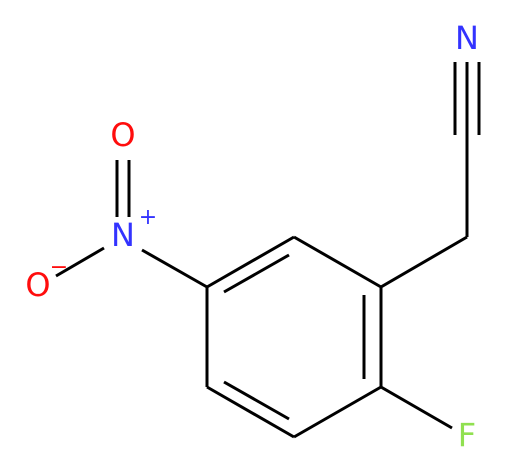  What do you see at coordinates (148, 217) in the screenshot?
I see `charge-label: +` at bounding box center [148, 217].